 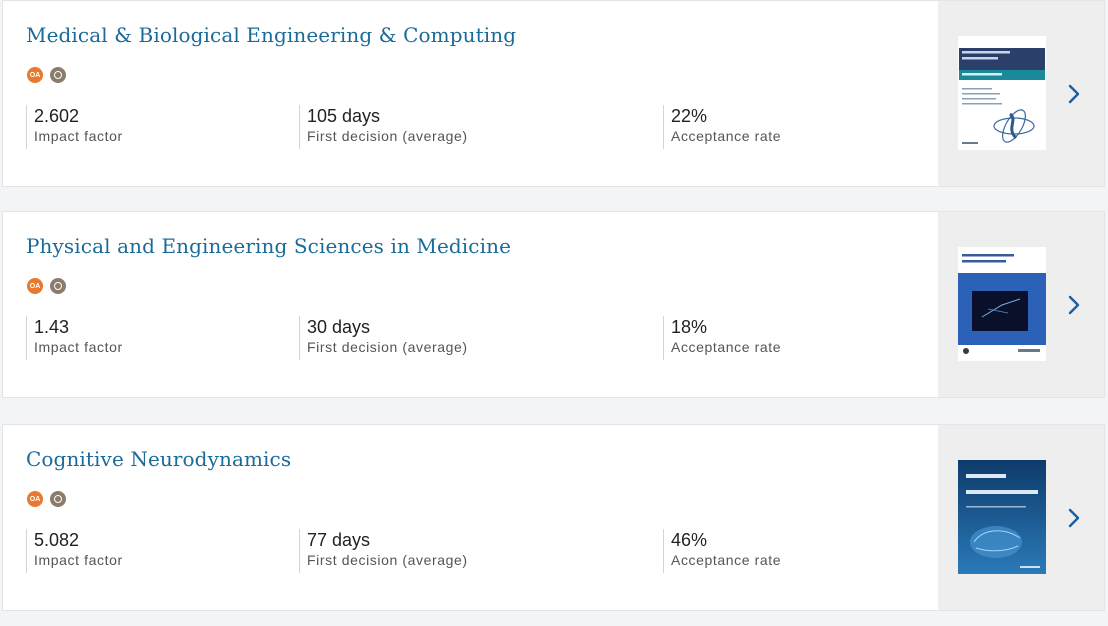 What do you see at coordinates (74, 127) in the screenshot?
I see `impact-factor-metric: 2.602 Impact factor` at bounding box center [74, 127].